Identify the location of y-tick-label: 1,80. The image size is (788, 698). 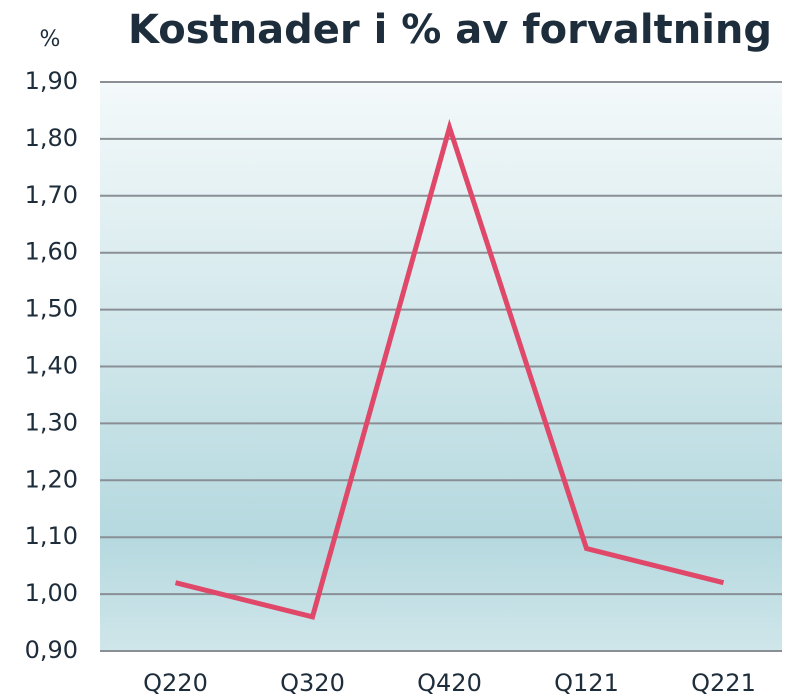
(51, 138).